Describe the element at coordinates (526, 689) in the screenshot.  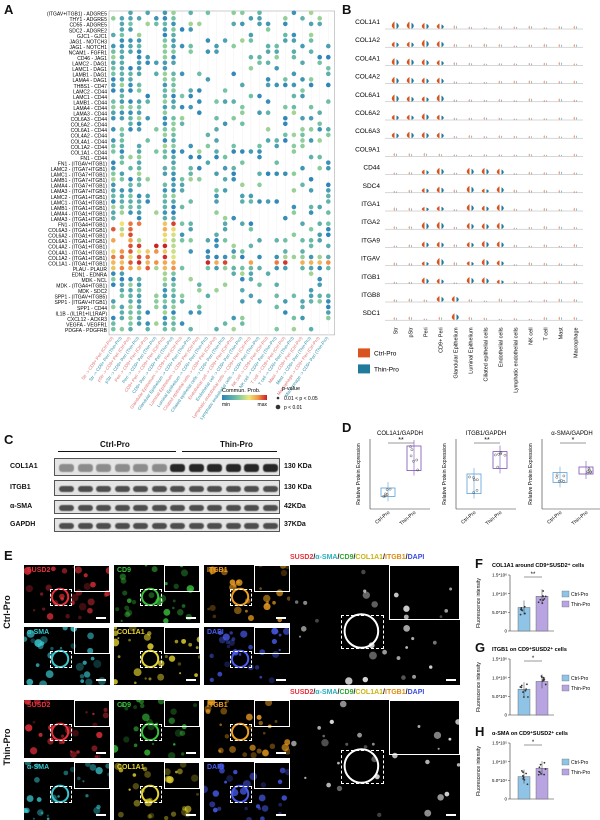
I see `fgh-point` at that location.